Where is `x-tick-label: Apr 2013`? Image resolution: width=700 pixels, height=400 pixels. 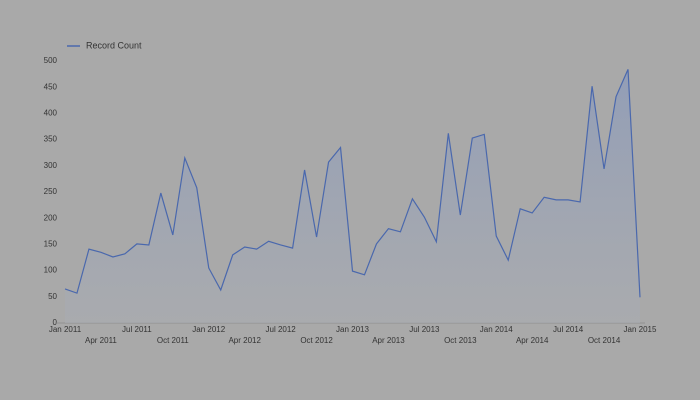
x-tick-label: Apr 2013 is located at coordinates (388, 340).